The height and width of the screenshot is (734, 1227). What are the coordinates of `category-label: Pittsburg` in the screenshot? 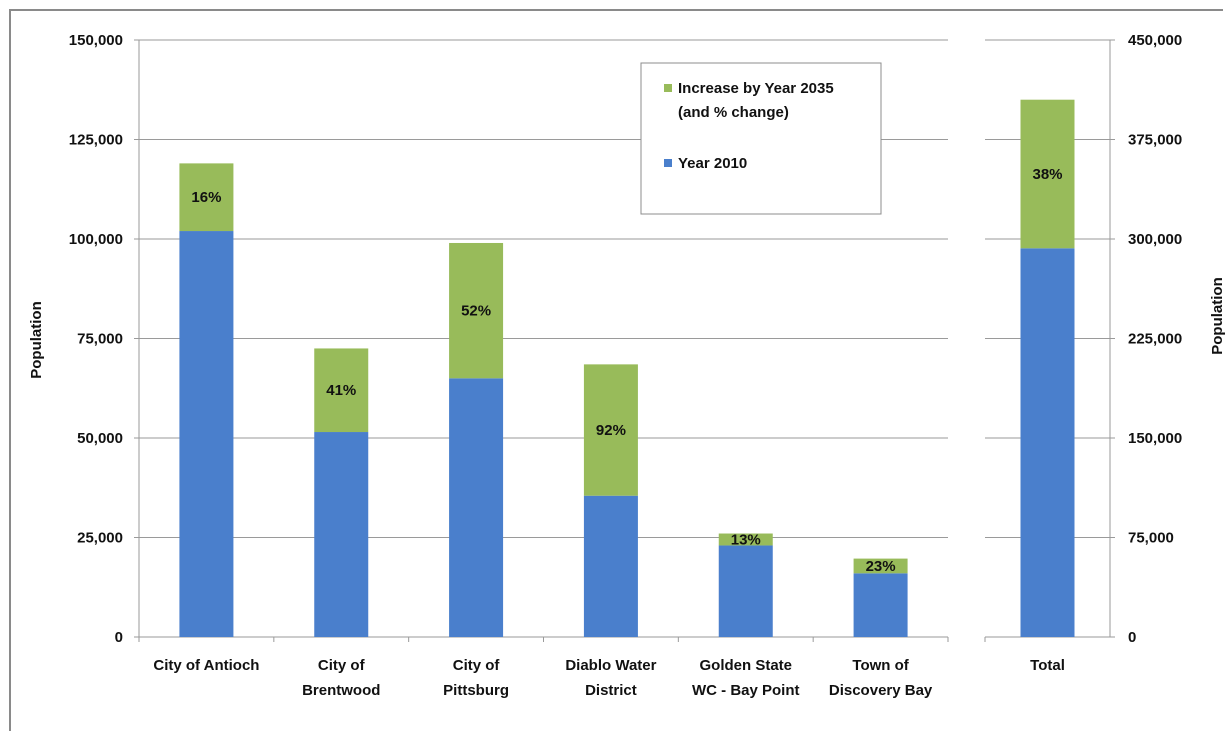 It's located at (476, 690).